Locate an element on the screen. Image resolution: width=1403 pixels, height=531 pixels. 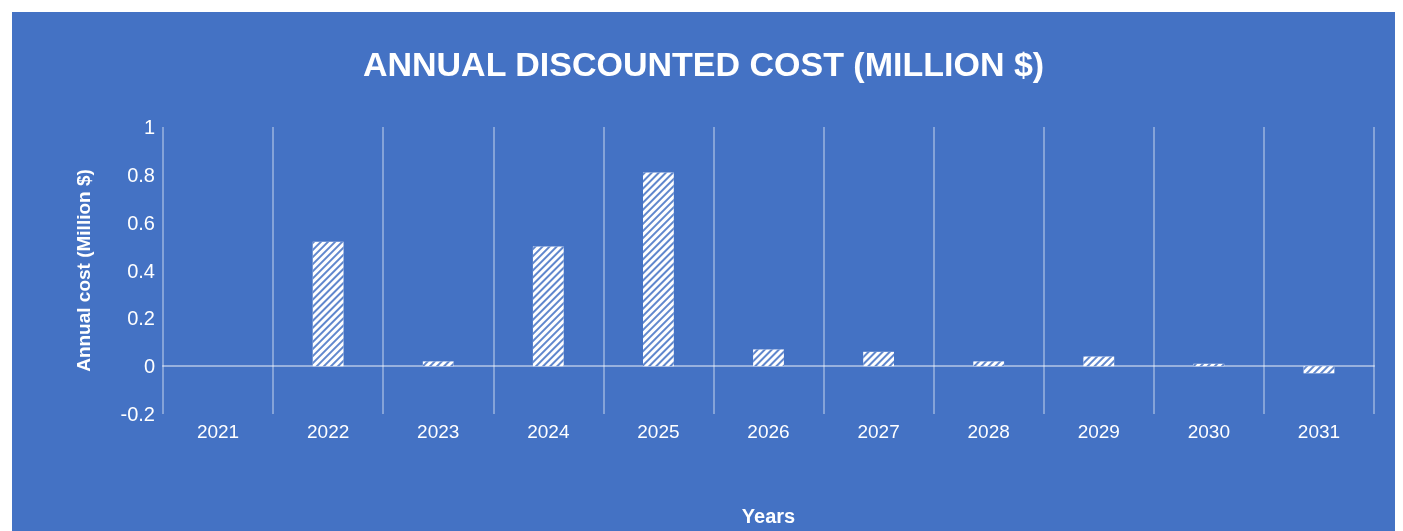
y-tick-label: 0.8 is located at coordinates (141, 174).